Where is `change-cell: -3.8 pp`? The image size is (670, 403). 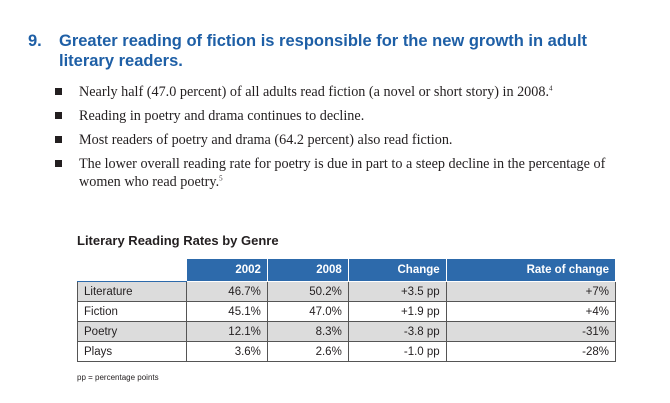
change-cell: -3.8 pp is located at coordinates (397, 331).